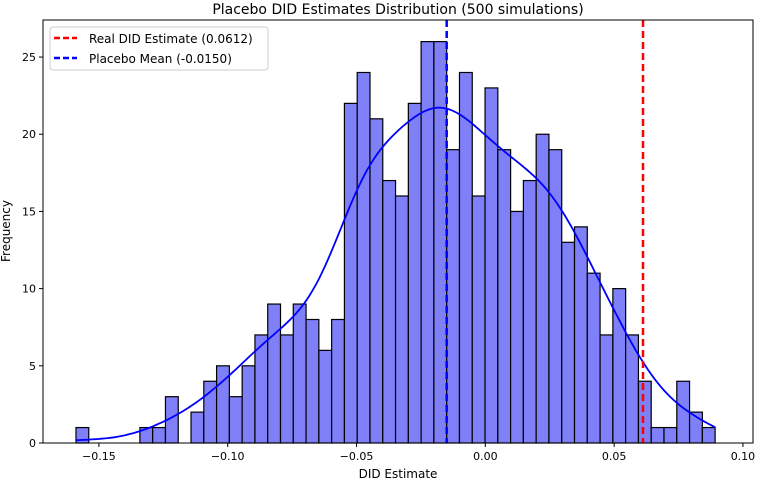 The height and width of the screenshot is (481, 761). What do you see at coordinates (32, 443) in the screenshot?
I see `y-tick-label: 0` at bounding box center [32, 443].